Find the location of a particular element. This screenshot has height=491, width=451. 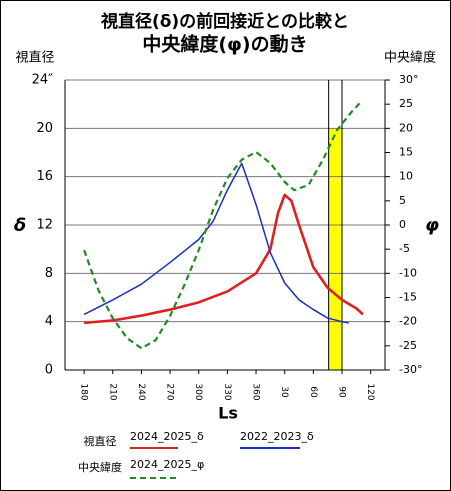

legend-group-label: 中央緯度 is located at coordinates (100, 467).